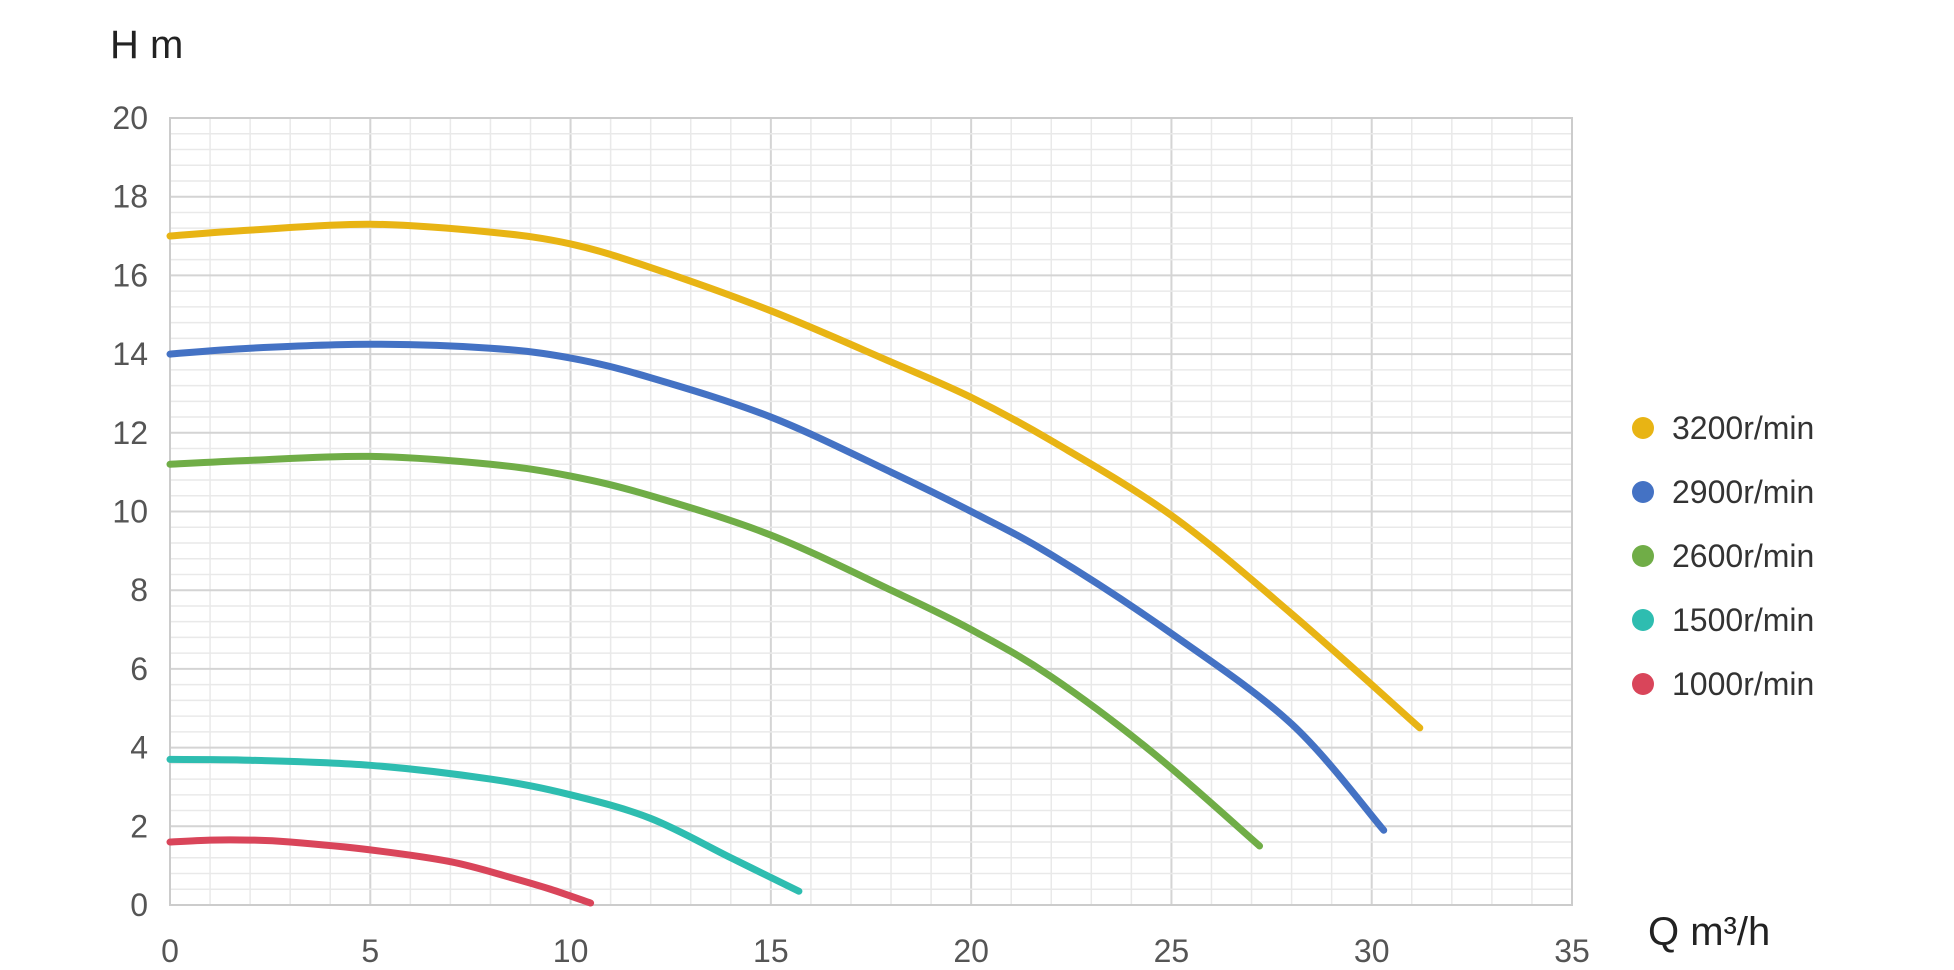 The height and width of the screenshot is (970, 1954). I want to click on x-tick-label: 20, so click(971, 951).